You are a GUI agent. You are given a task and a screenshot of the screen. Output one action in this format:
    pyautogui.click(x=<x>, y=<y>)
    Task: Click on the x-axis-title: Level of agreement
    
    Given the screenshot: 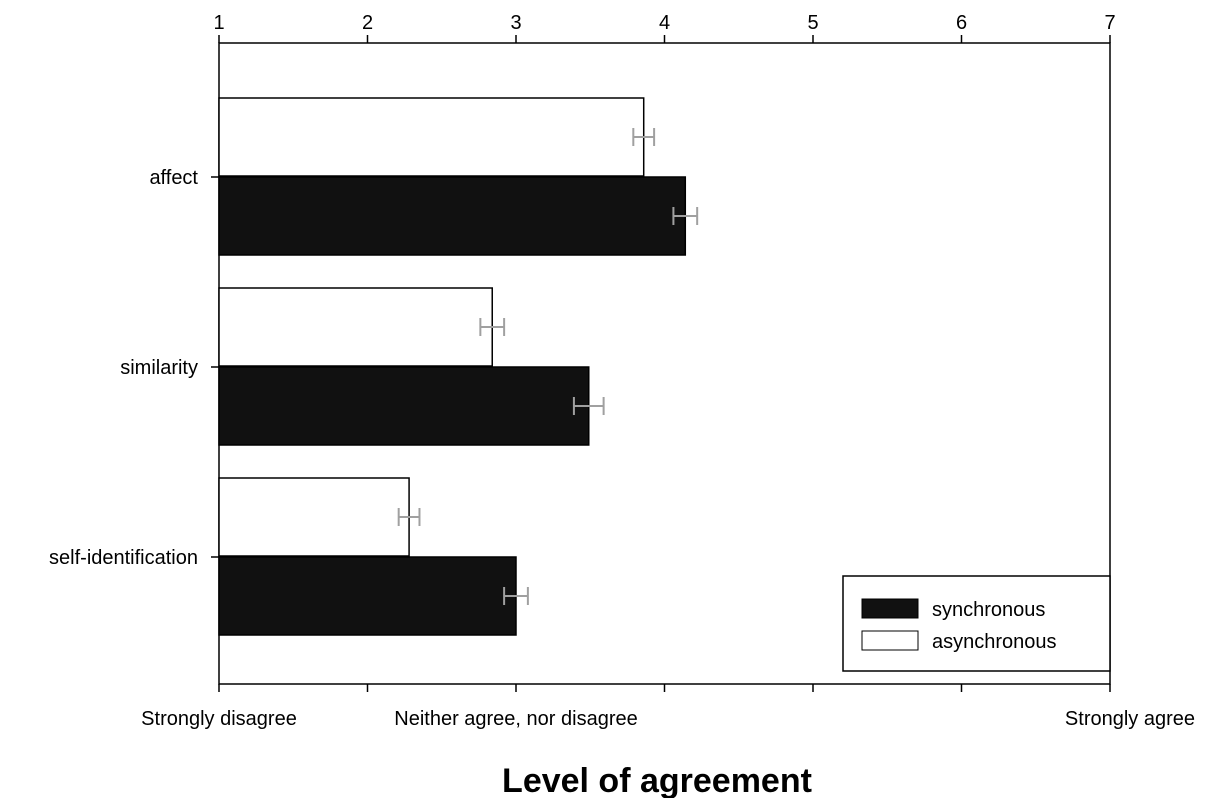 What is the action you would take?
    pyautogui.click(x=657, y=780)
    